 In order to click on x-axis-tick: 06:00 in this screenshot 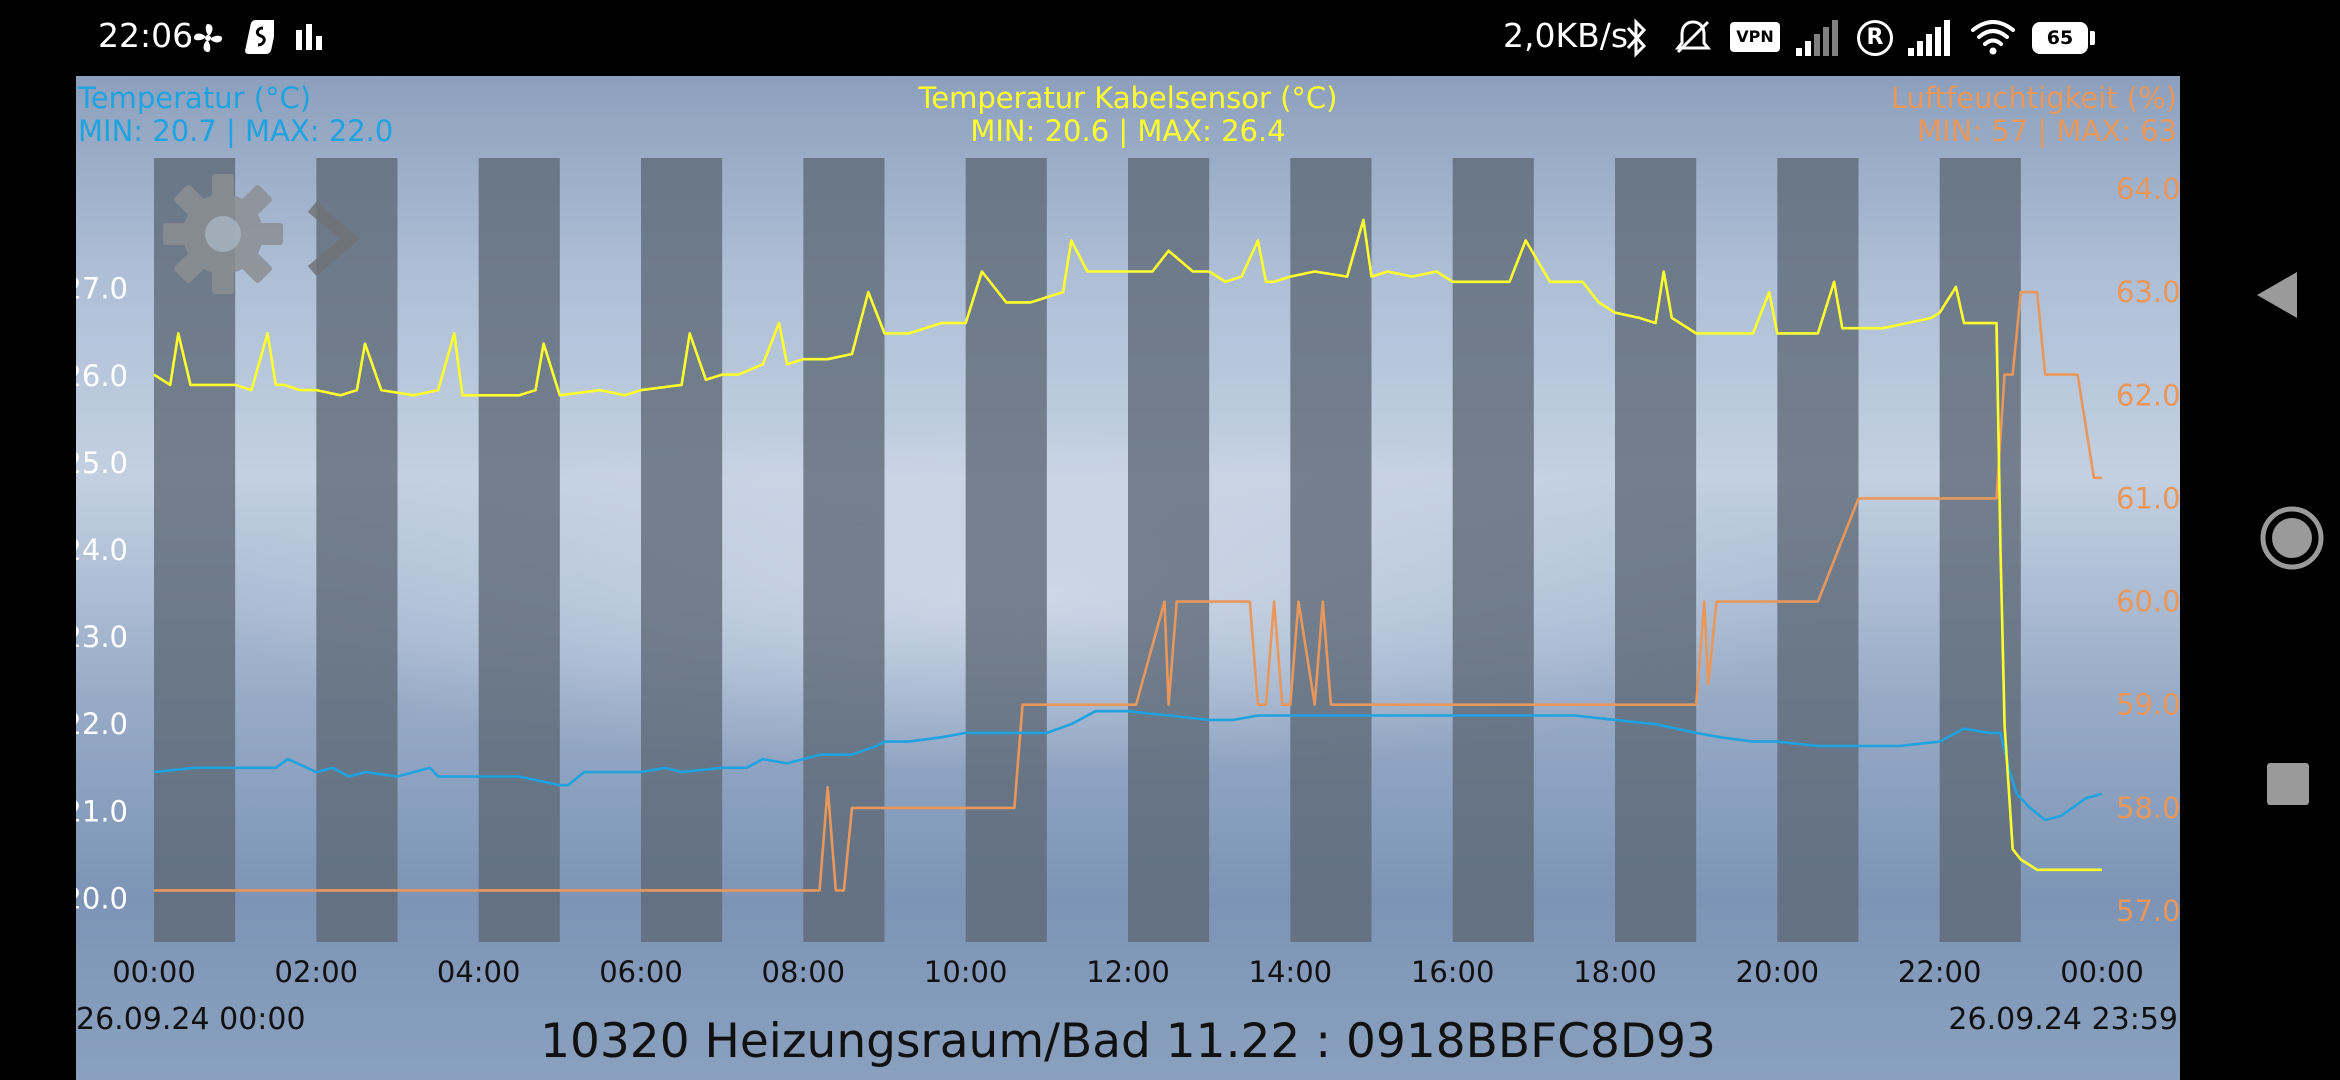, I will do `click(641, 972)`.